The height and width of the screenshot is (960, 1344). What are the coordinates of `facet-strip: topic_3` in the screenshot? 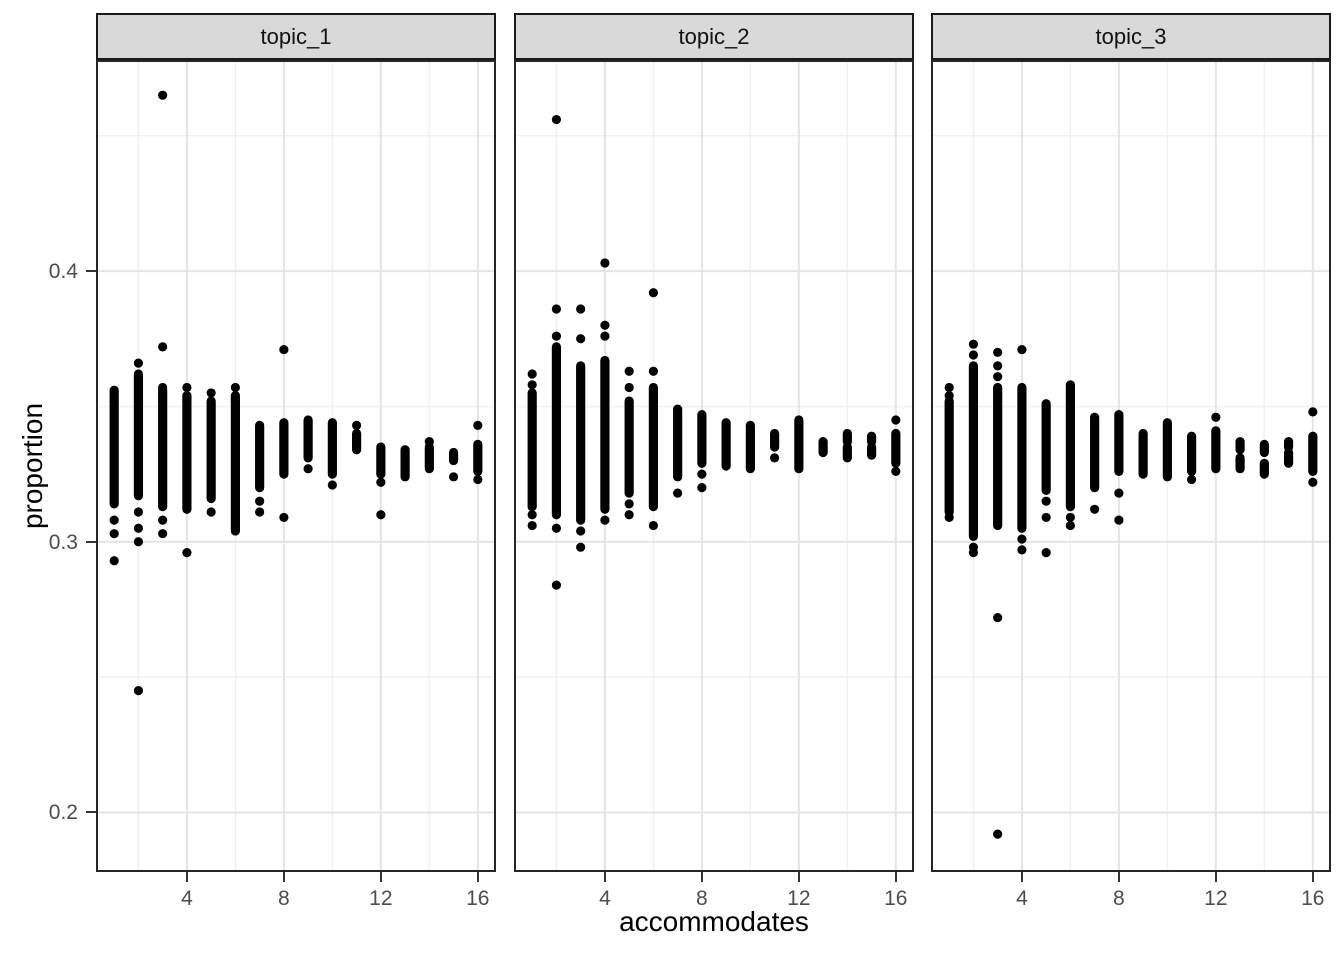 It's located at (1131, 36).